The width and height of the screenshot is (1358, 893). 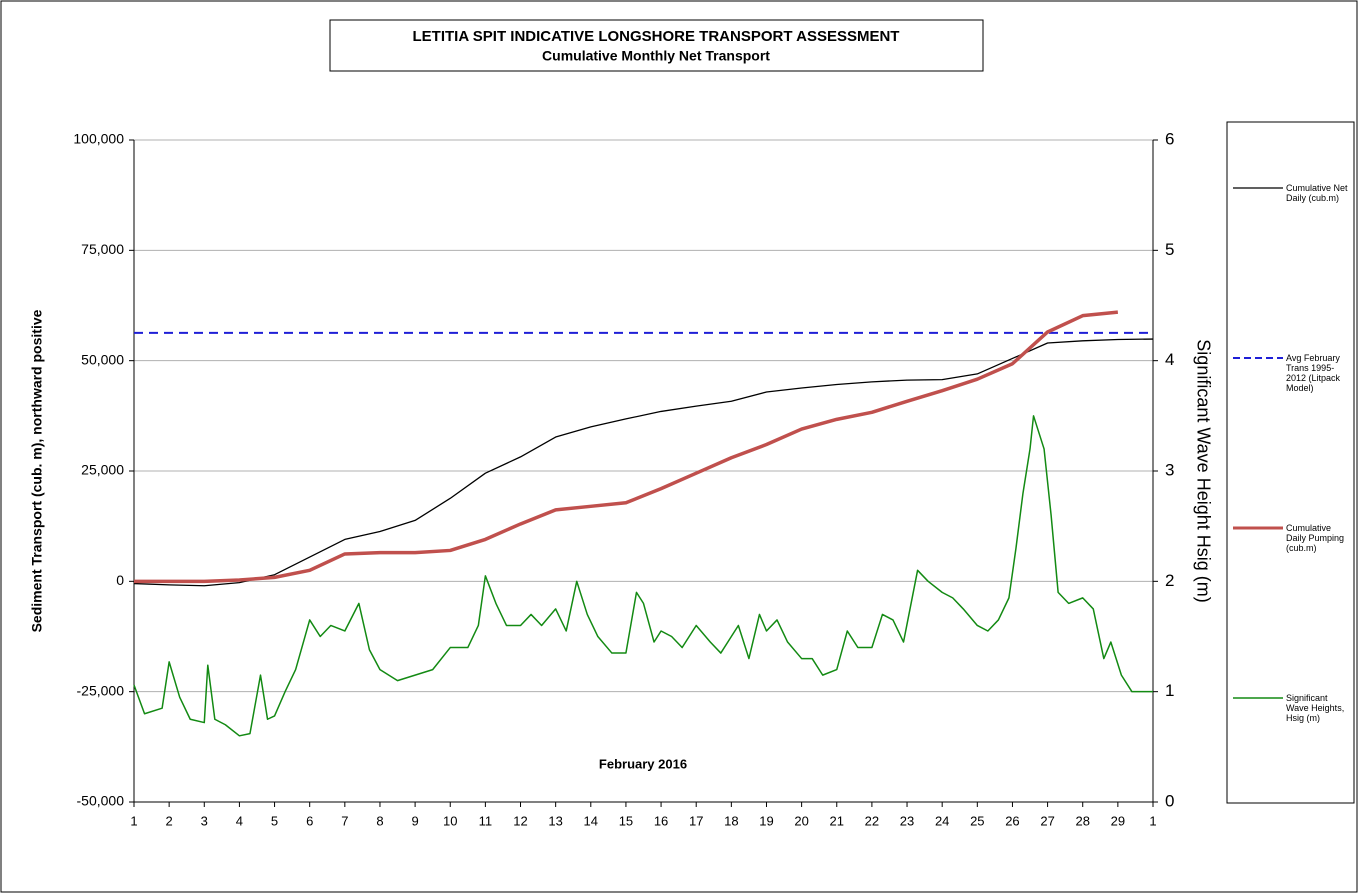 What do you see at coordinates (837, 820) in the screenshot?
I see `x-tick-label: 21` at bounding box center [837, 820].